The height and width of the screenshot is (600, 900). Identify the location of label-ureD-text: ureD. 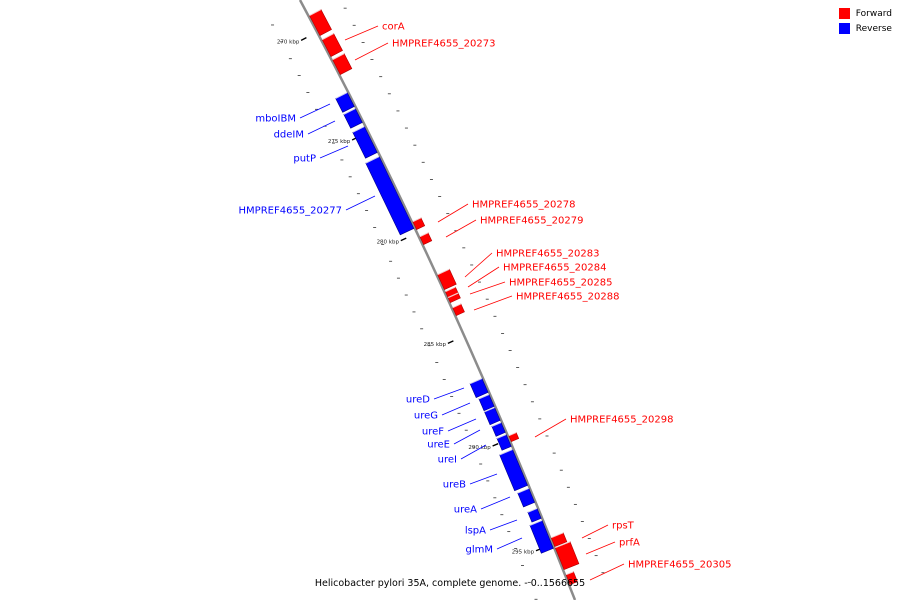
(418, 400).